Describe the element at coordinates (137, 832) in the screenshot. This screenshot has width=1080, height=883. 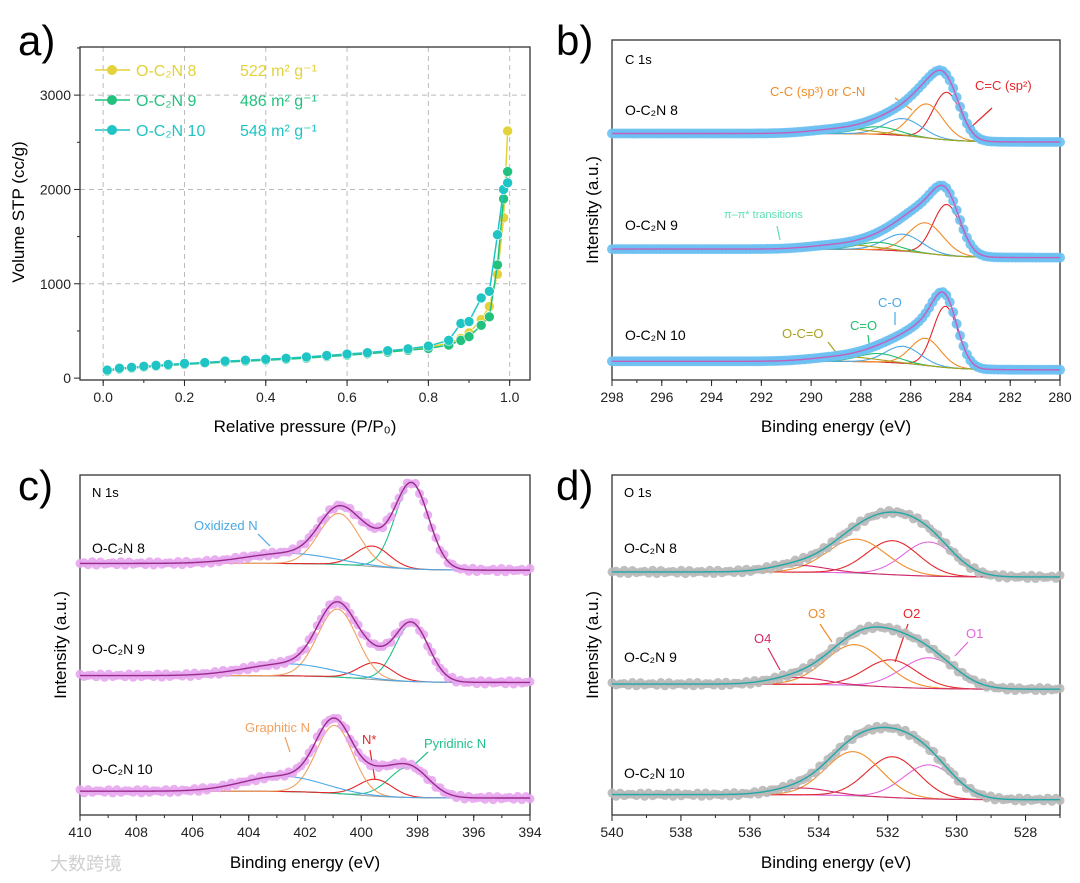
I see `x-tick-label: 408` at that location.